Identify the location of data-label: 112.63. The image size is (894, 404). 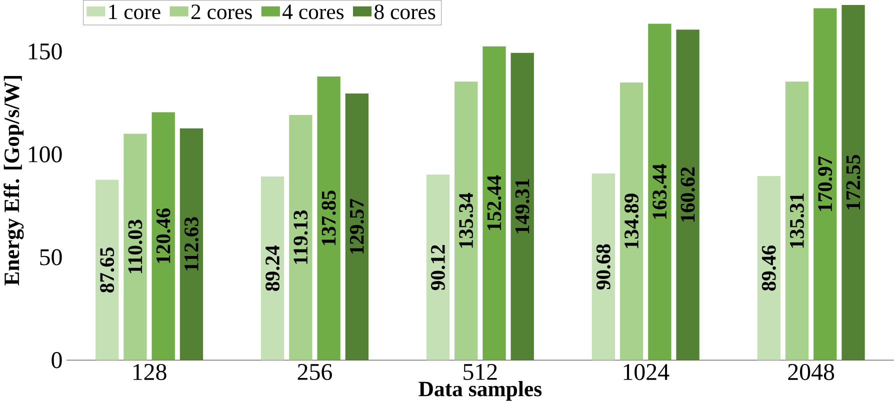
(191, 243).